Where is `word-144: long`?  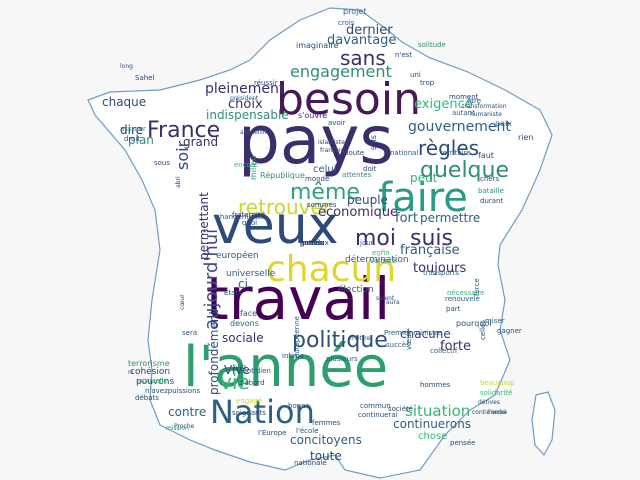
word-144: long is located at coordinates (126, 66).